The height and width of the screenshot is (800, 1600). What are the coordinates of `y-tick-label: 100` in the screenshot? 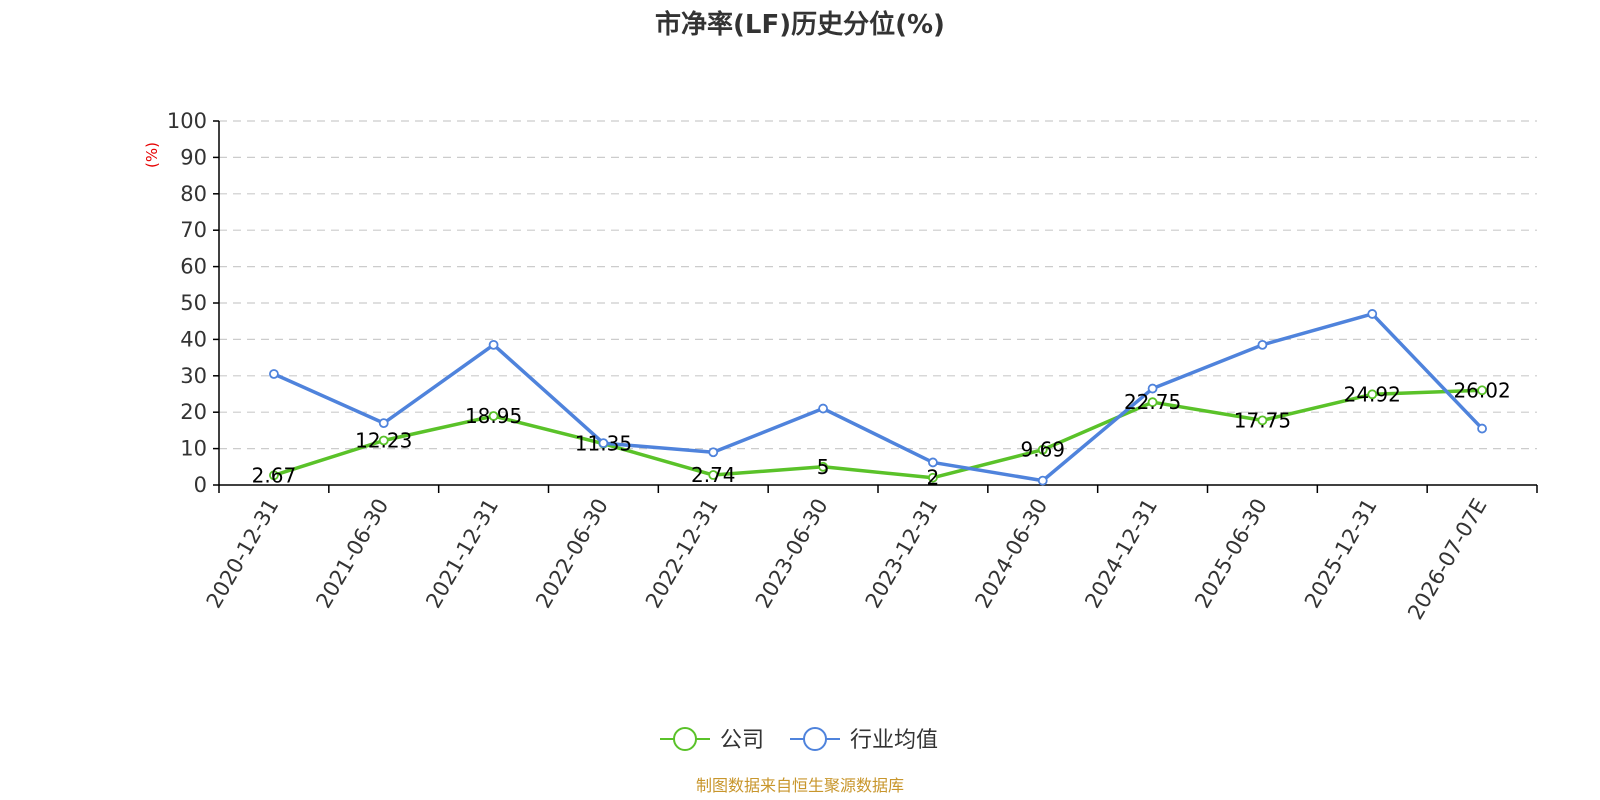 It's located at (187, 121).